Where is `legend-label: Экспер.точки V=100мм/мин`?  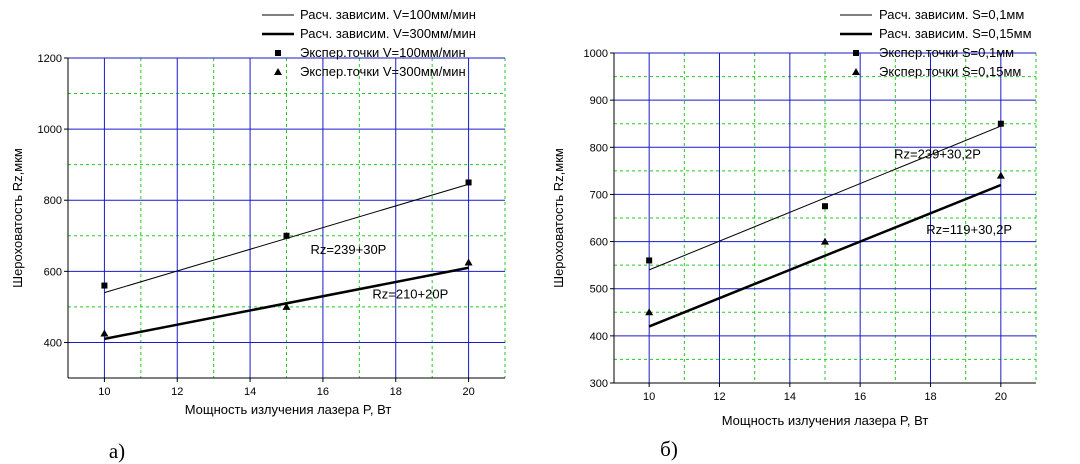 legend-label: Экспер.точки V=100мм/мин is located at coordinates (383, 52).